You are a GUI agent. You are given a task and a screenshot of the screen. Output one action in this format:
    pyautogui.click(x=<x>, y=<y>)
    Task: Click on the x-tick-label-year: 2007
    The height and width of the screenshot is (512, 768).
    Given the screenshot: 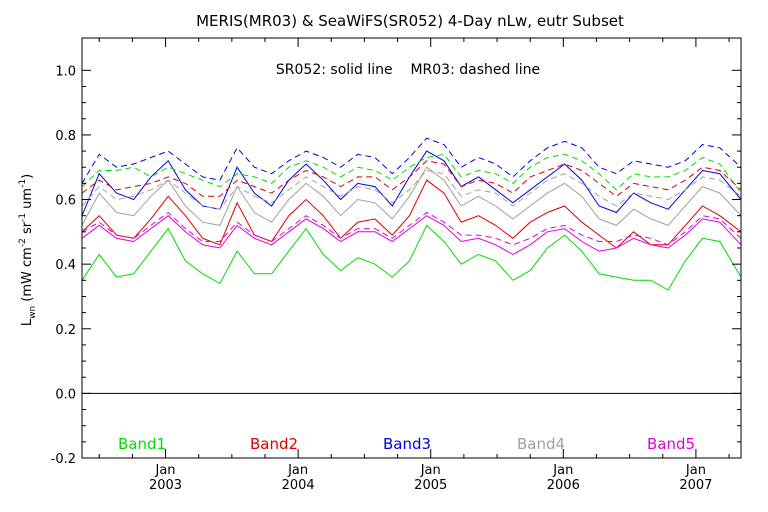 What is the action you would take?
    pyautogui.click(x=695, y=485)
    